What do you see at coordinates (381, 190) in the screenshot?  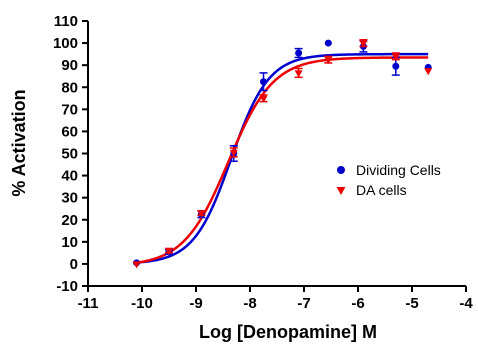 I see `legend-label: DA cells` at bounding box center [381, 190].